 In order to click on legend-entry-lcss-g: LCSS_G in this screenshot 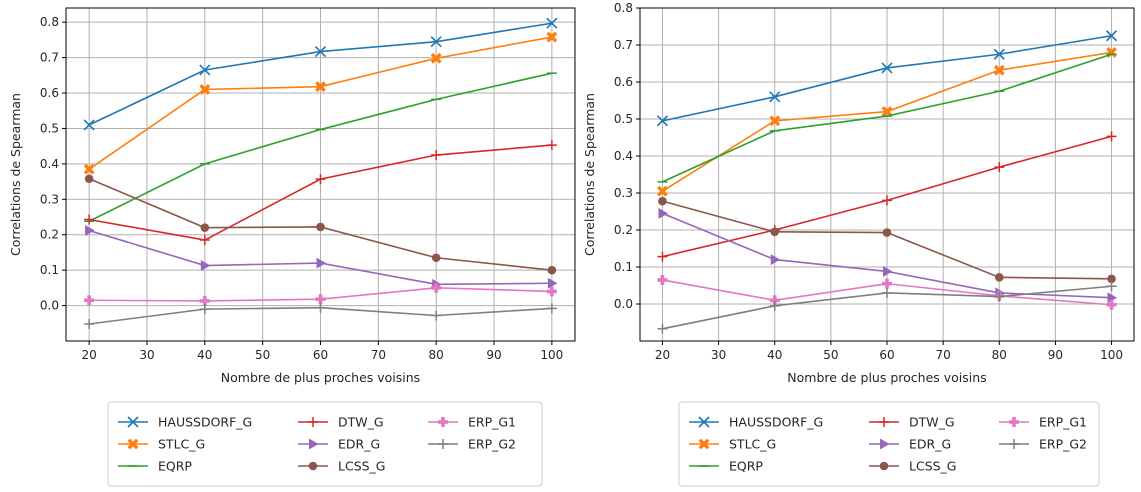, I will do `click(342, 466)`.